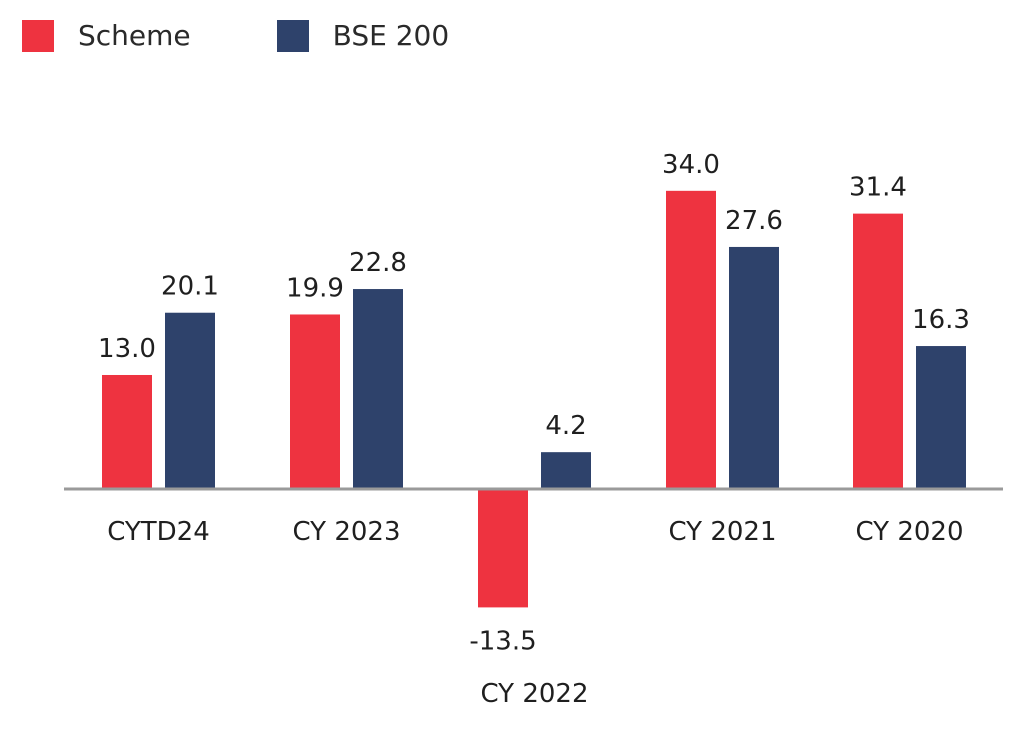 This screenshot has width=1023, height=732. I want to click on bar-bse-200-cy-2021, so click(754, 367).